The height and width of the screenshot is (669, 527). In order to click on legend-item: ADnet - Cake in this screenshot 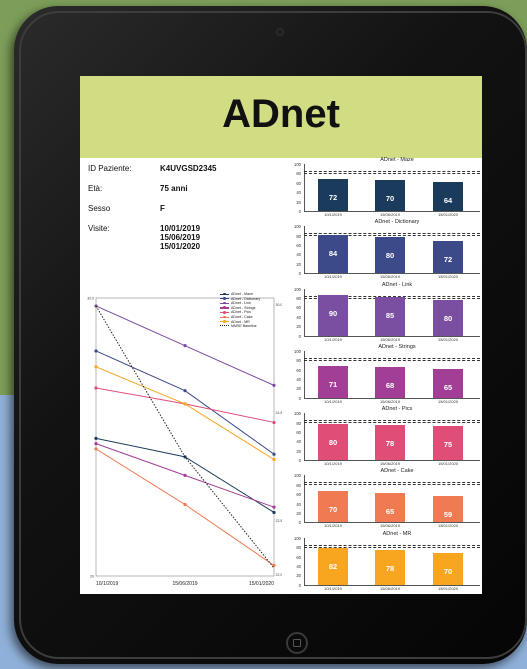, I will do `click(240, 317)`.